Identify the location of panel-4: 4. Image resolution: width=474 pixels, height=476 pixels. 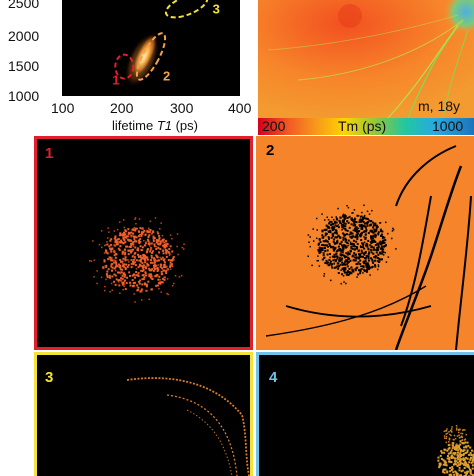
(365, 414).